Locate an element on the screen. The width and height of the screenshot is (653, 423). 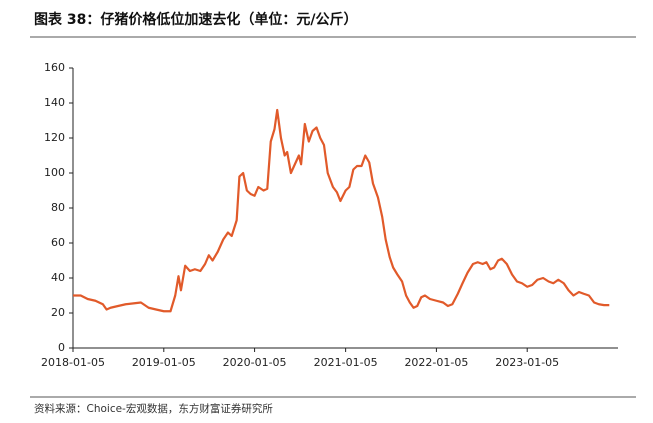
y-tick-label: 40 is located at coordinates (58, 277).